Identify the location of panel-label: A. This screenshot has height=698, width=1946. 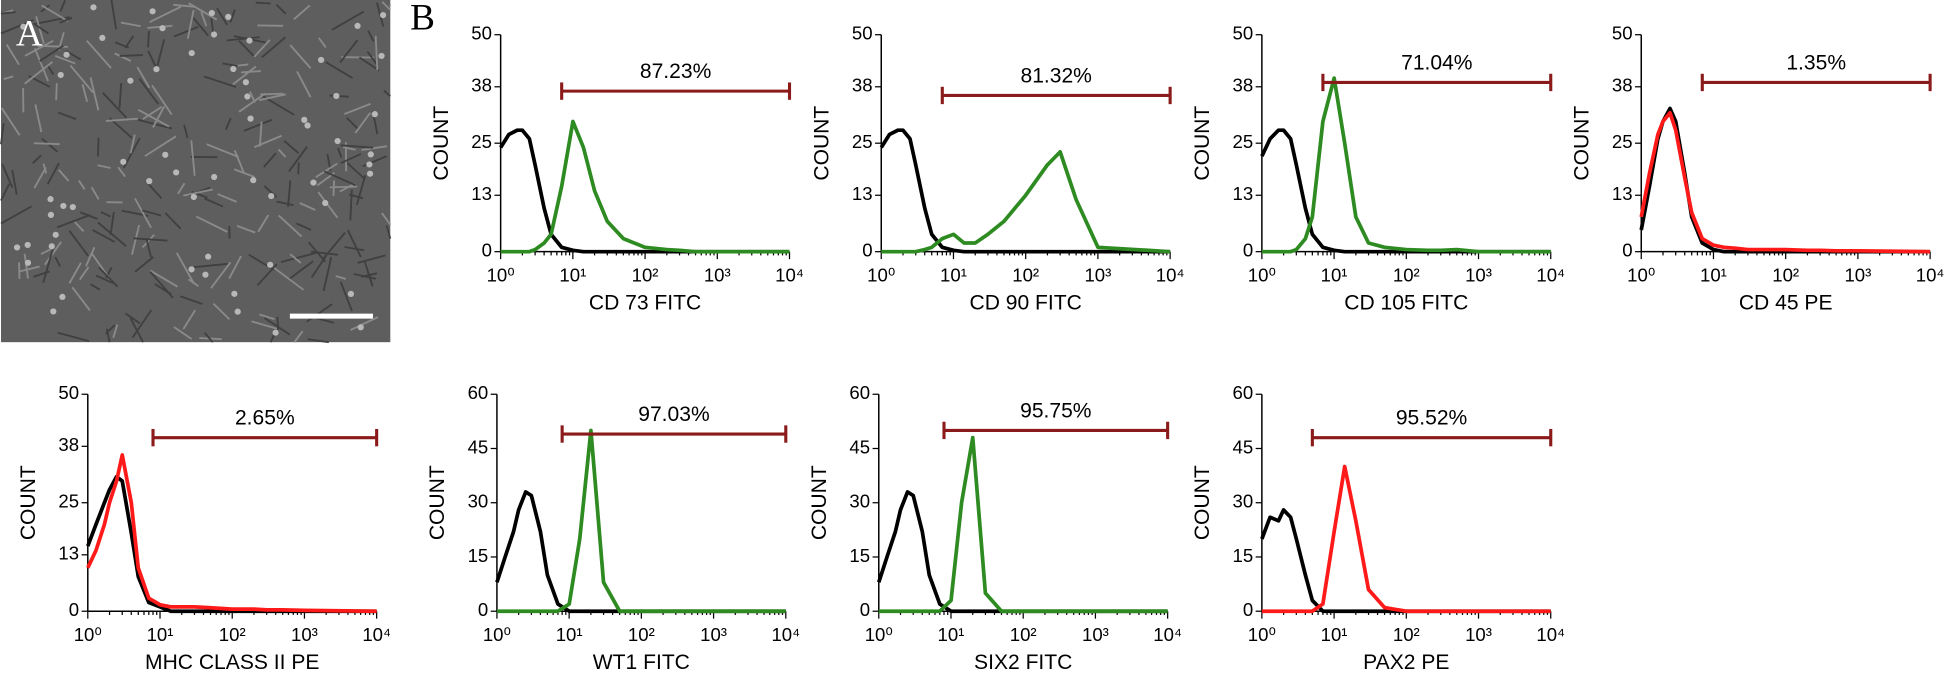
(29, 34).